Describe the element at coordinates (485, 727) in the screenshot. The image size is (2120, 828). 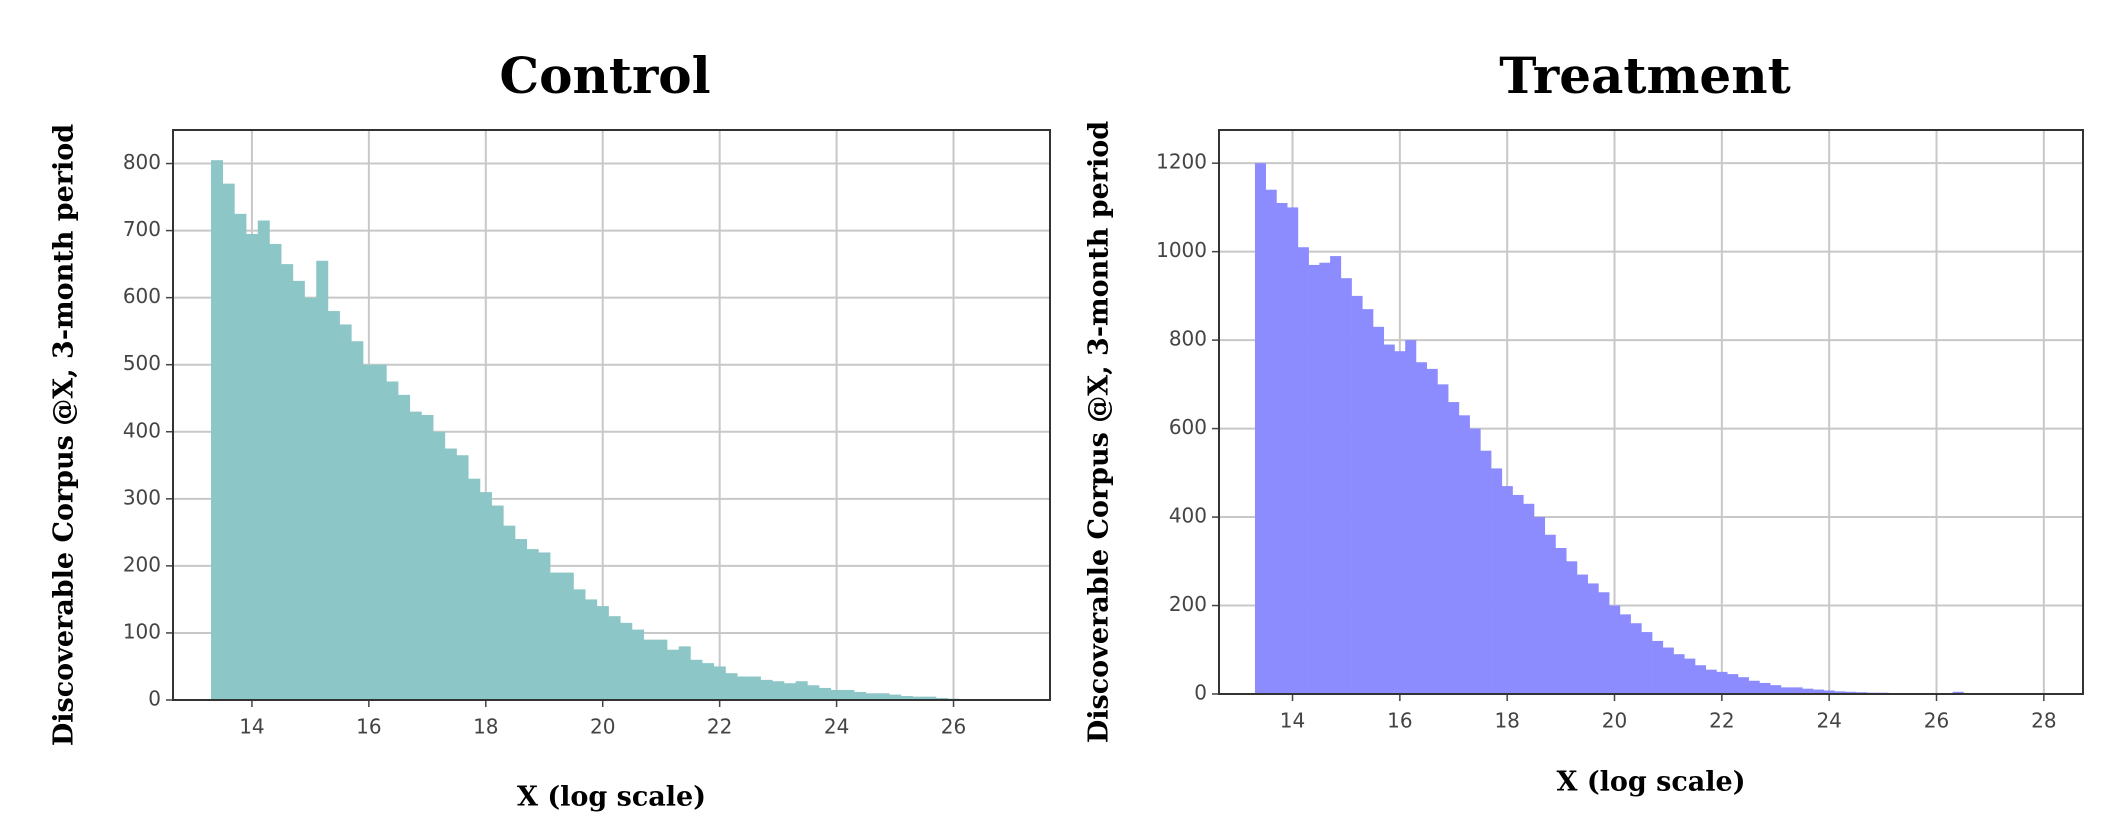
I see `x-tick-label: 18` at that location.